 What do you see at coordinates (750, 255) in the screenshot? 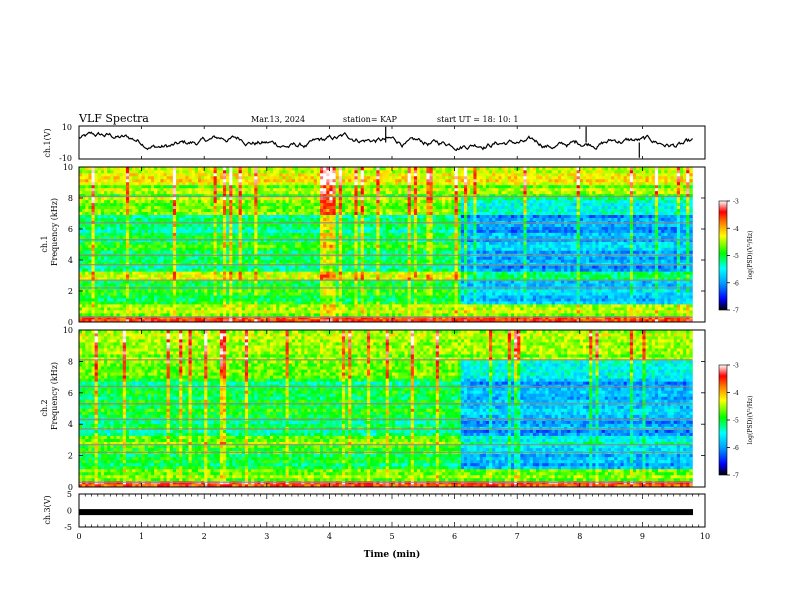
I see `ch1-colorbar-label: log(PSD)(V²/Hz)` at bounding box center [750, 255].